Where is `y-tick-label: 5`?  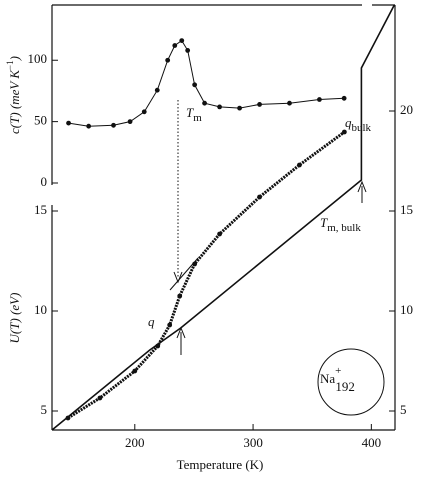
y-tick-label: 5 is located at coordinates (44, 409).